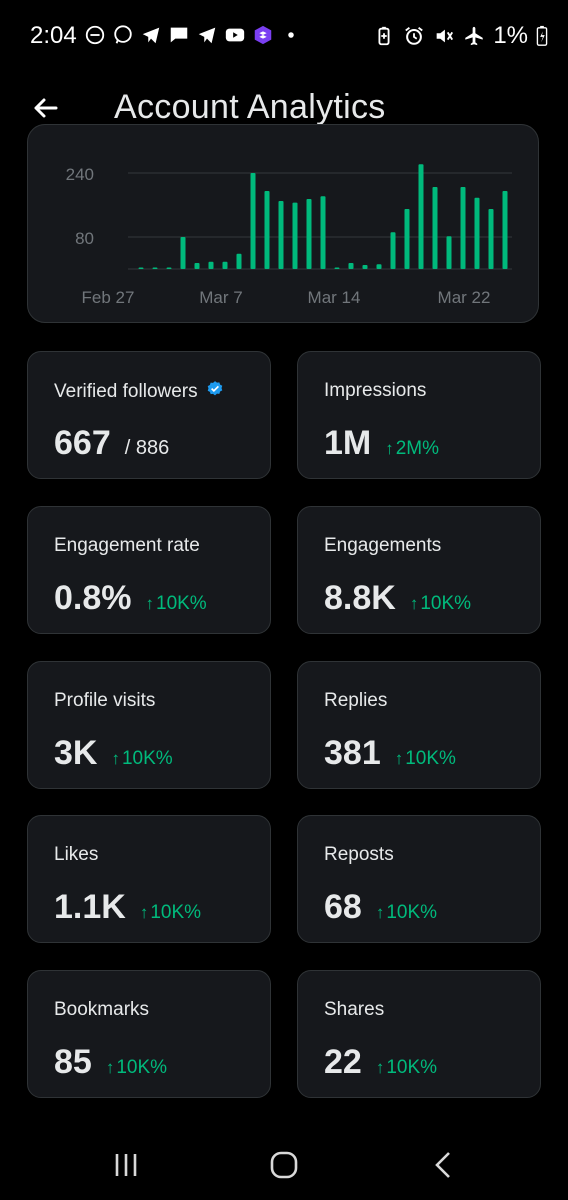 This screenshot has width=568, height=1200. I want to click on app-header: Account Analytics, so click(284, 112).